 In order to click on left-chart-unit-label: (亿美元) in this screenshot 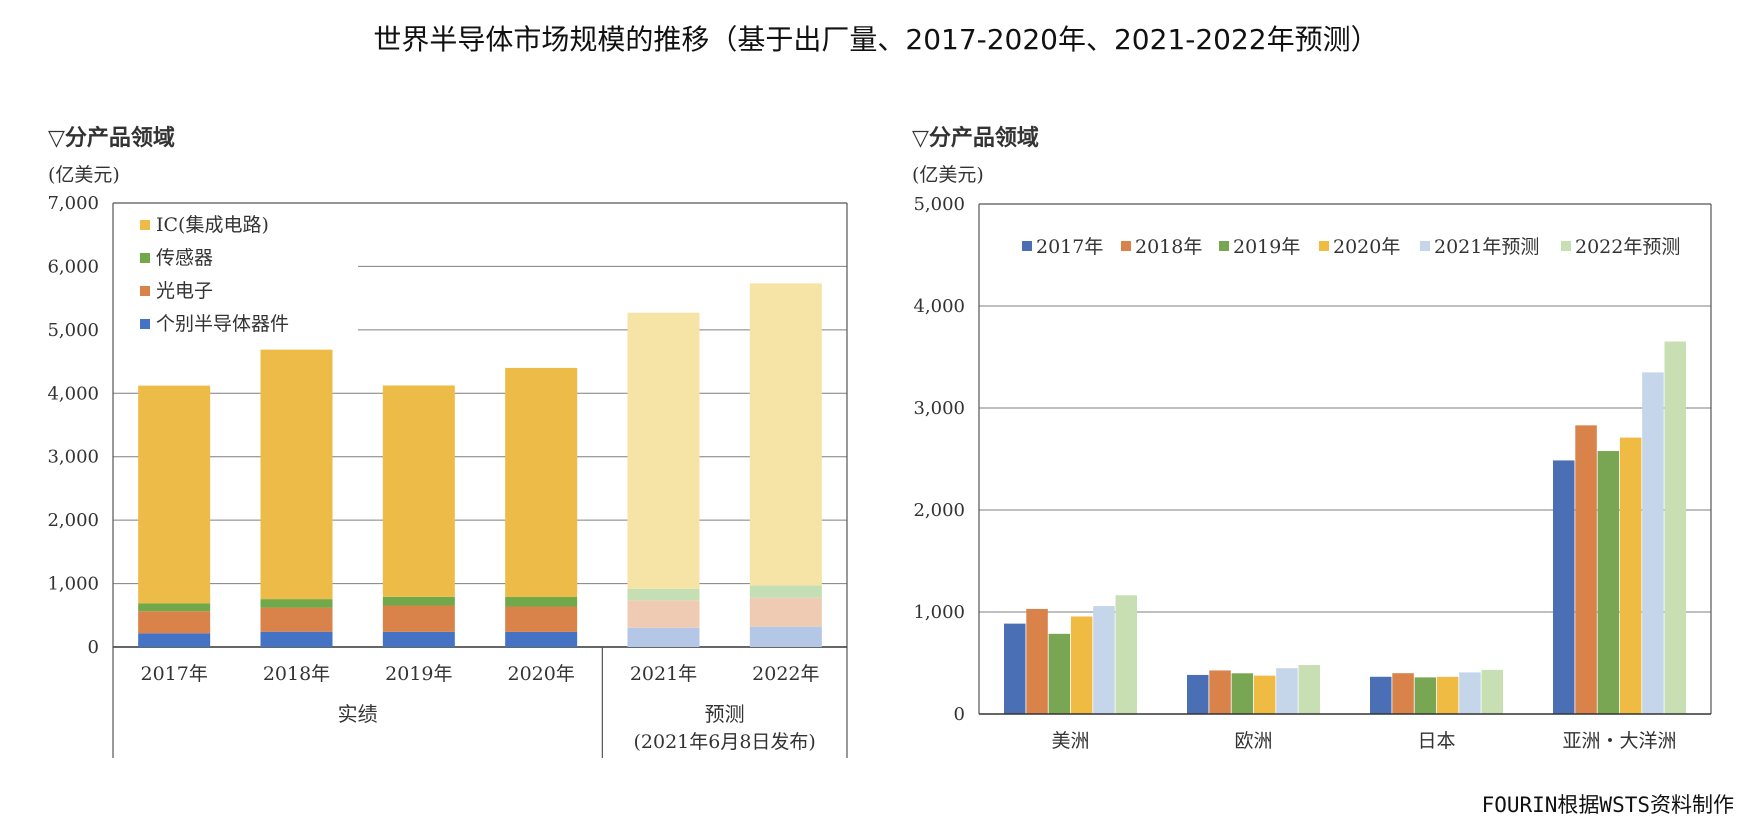, I will do `click(84, 175)`.